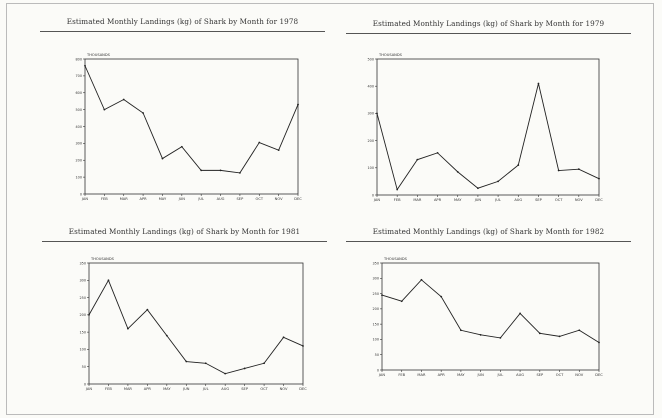  Describe the element at coordinates (83, 332) in the screenshot. I see `y-tick-label: 150` at that location.